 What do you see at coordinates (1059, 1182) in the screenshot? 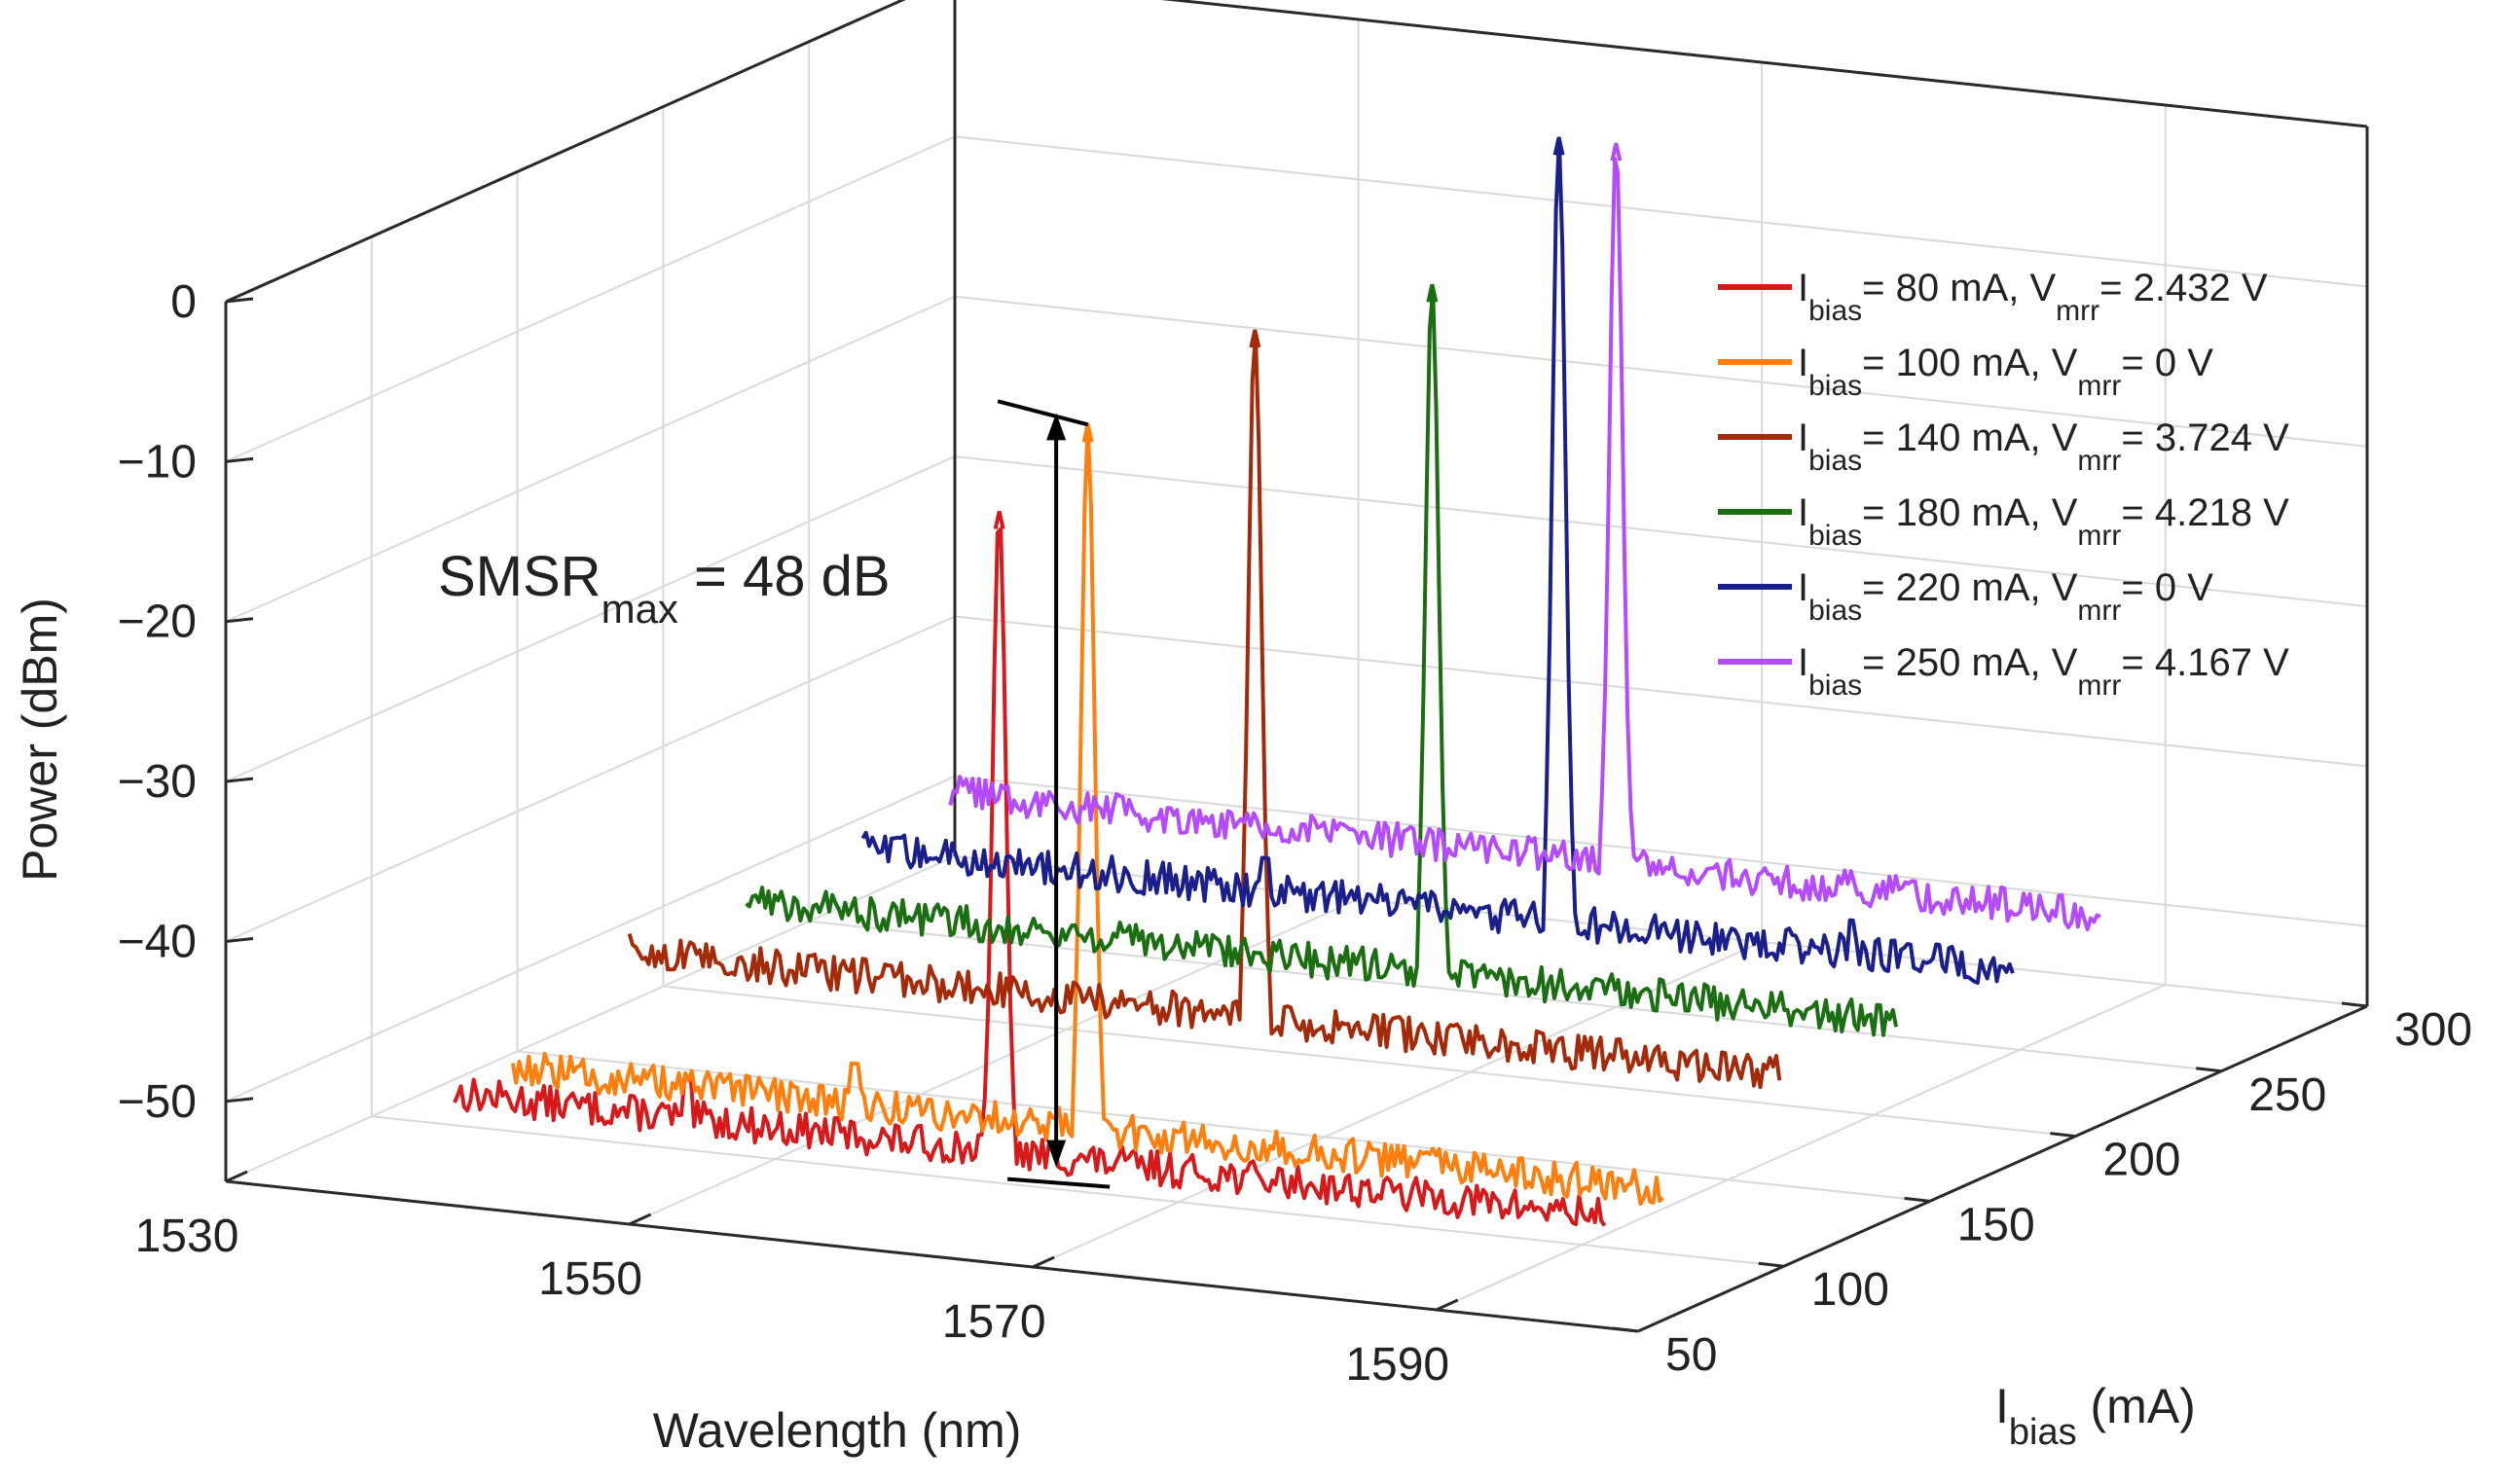
I see `smsr-bottom-line` at bounding box center [1059, 1182].